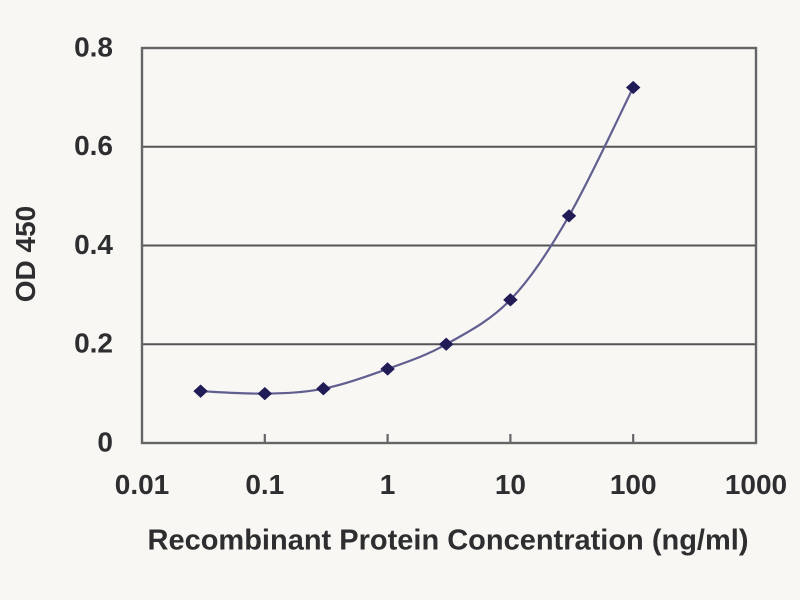 The height and width of the screenshot is (600, 800). Describe the element at coordinates (510, 484) in the screenshot. I see `x-tick-label: 10` at that location.